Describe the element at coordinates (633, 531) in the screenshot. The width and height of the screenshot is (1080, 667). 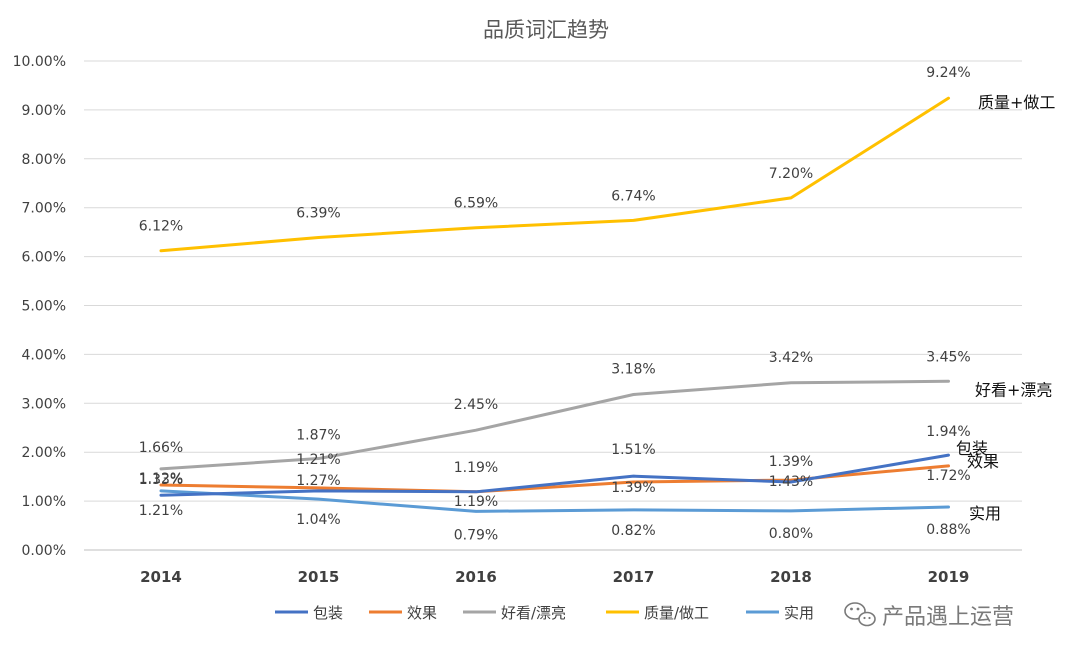
I see `data-label: 0.82%` at that location.